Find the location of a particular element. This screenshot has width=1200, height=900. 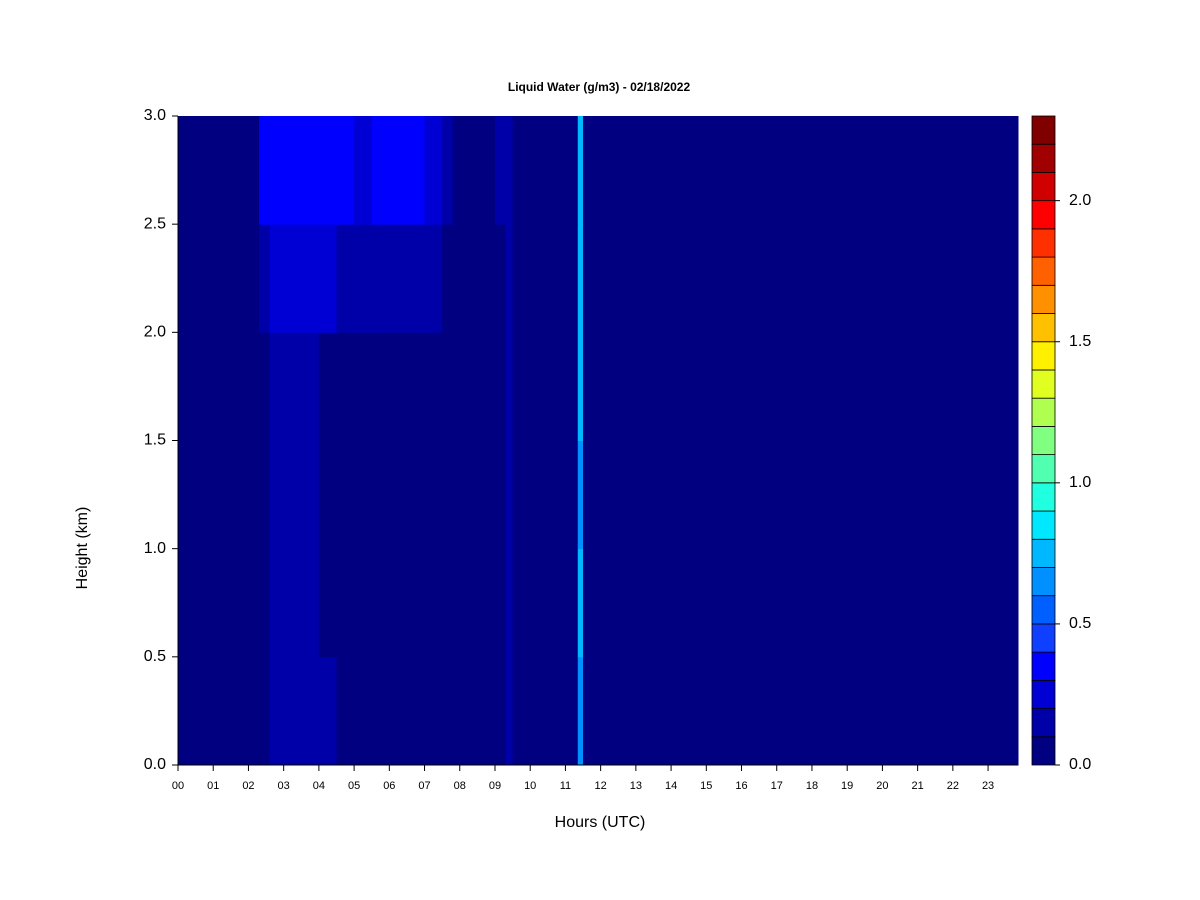

y-tick-label: 1.5 is located at coordinates (155, 440).